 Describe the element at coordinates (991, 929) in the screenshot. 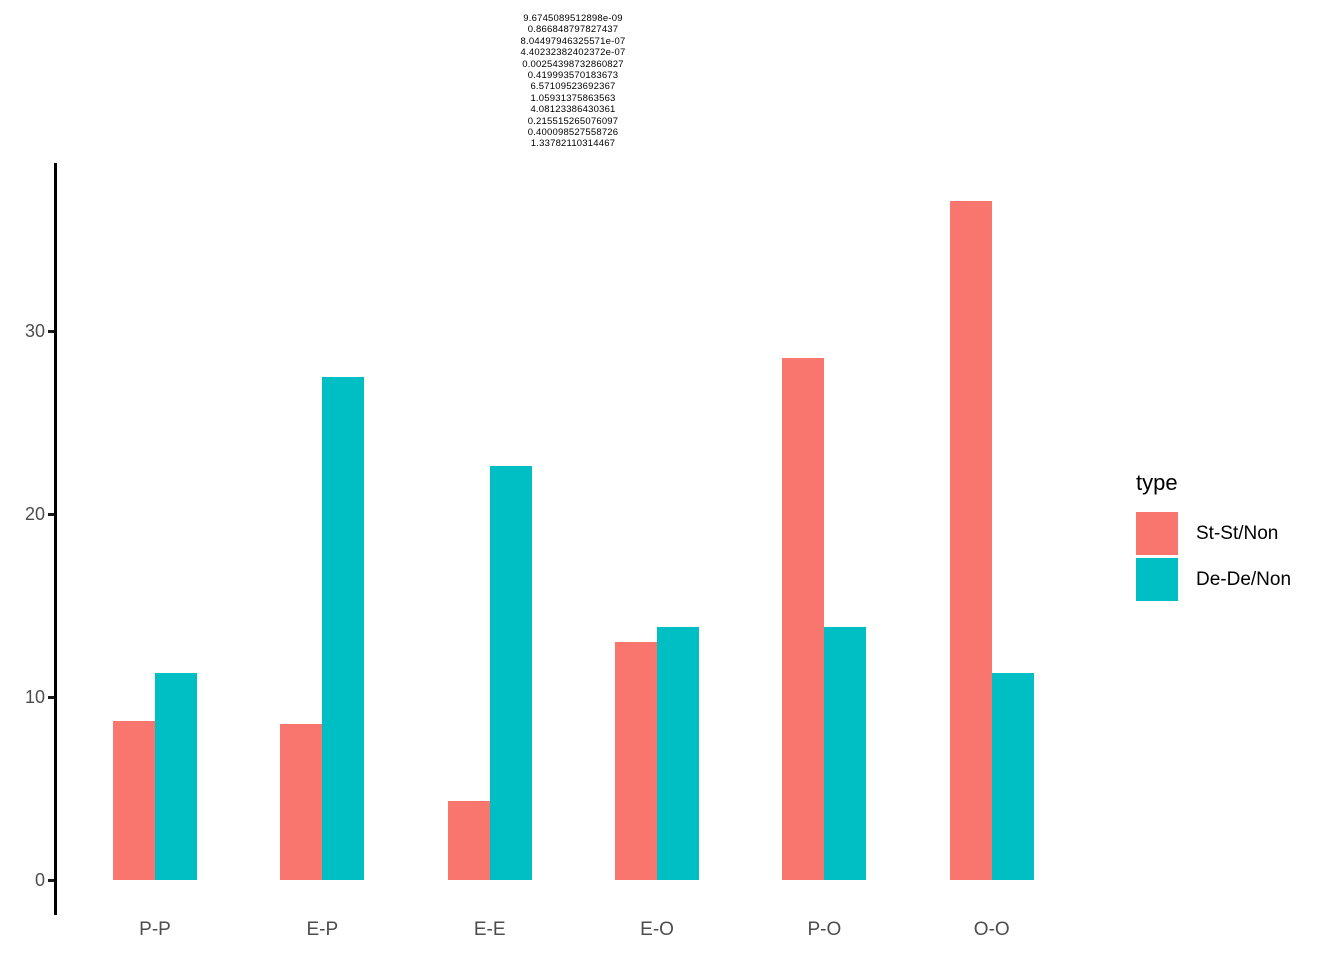

I see `x-tick-label: O-O` at that location.